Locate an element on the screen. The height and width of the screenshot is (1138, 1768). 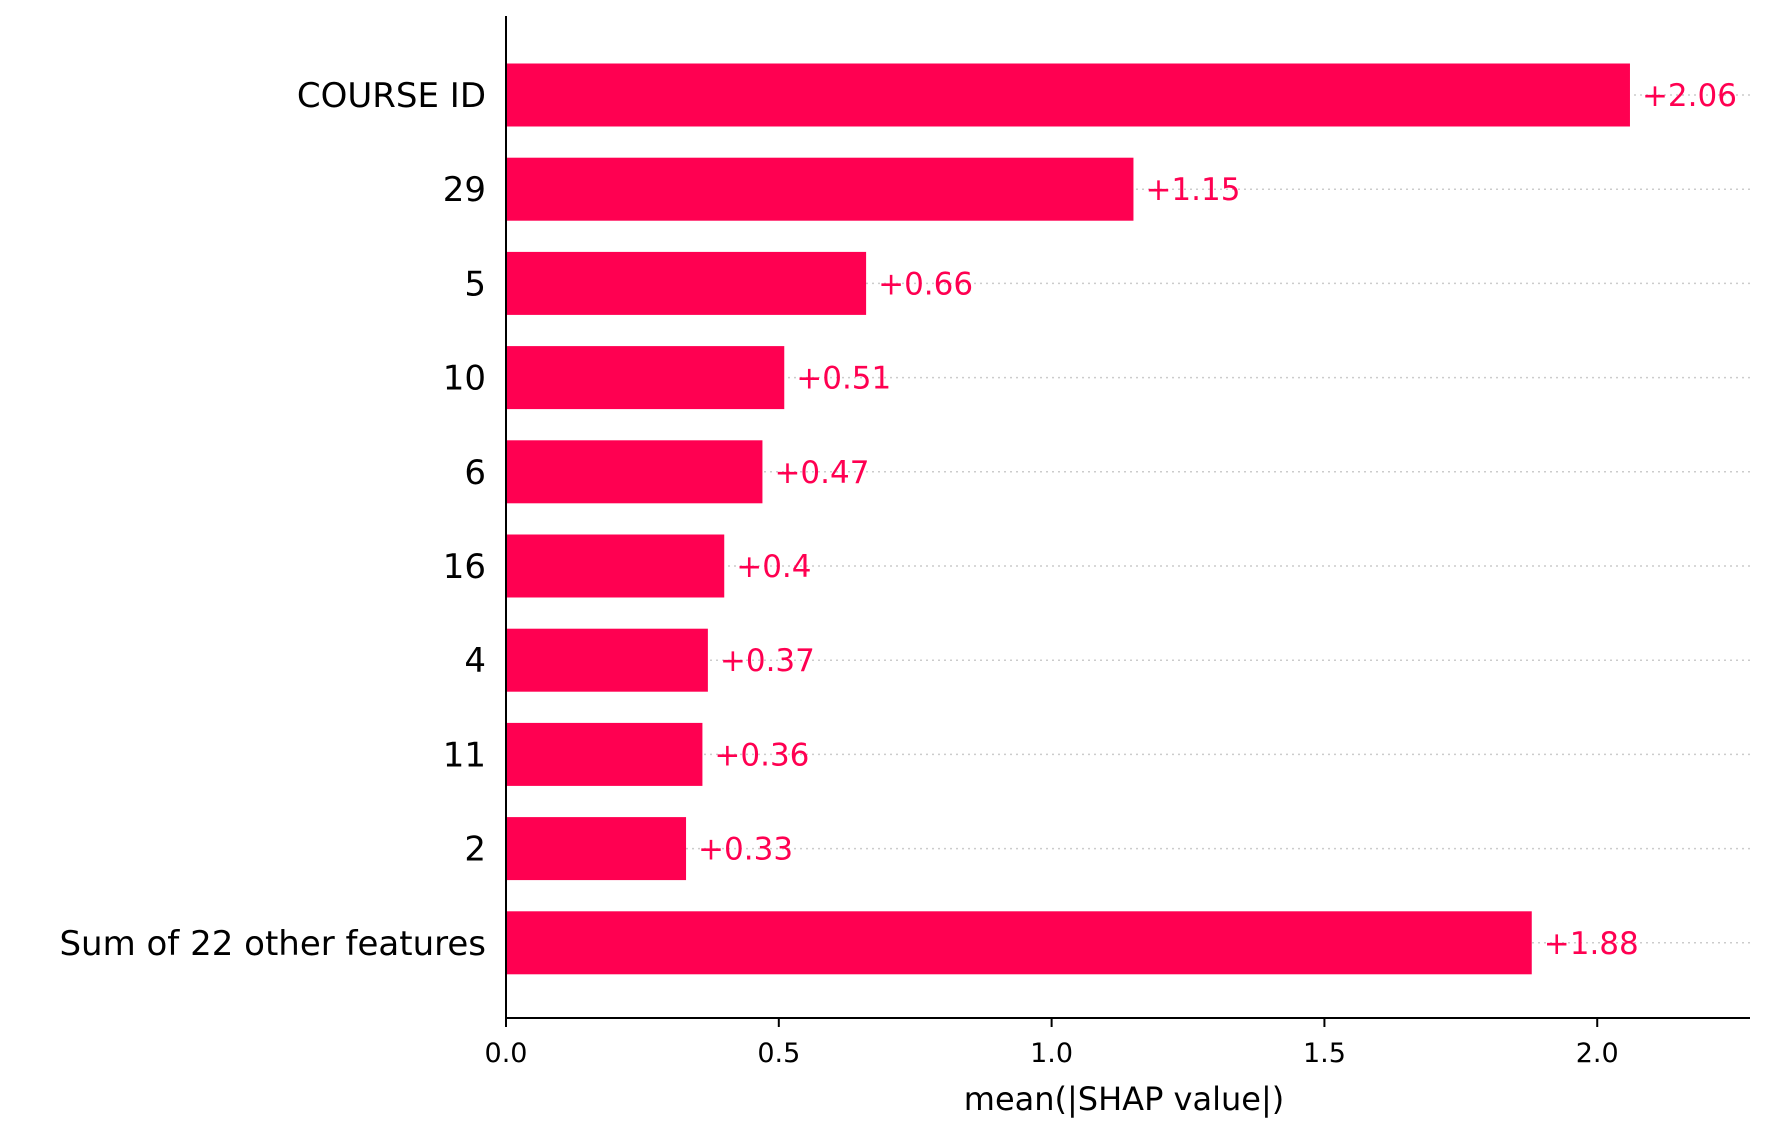
x-tick-label: 1.0 is located at coordinates (1051, 1053).